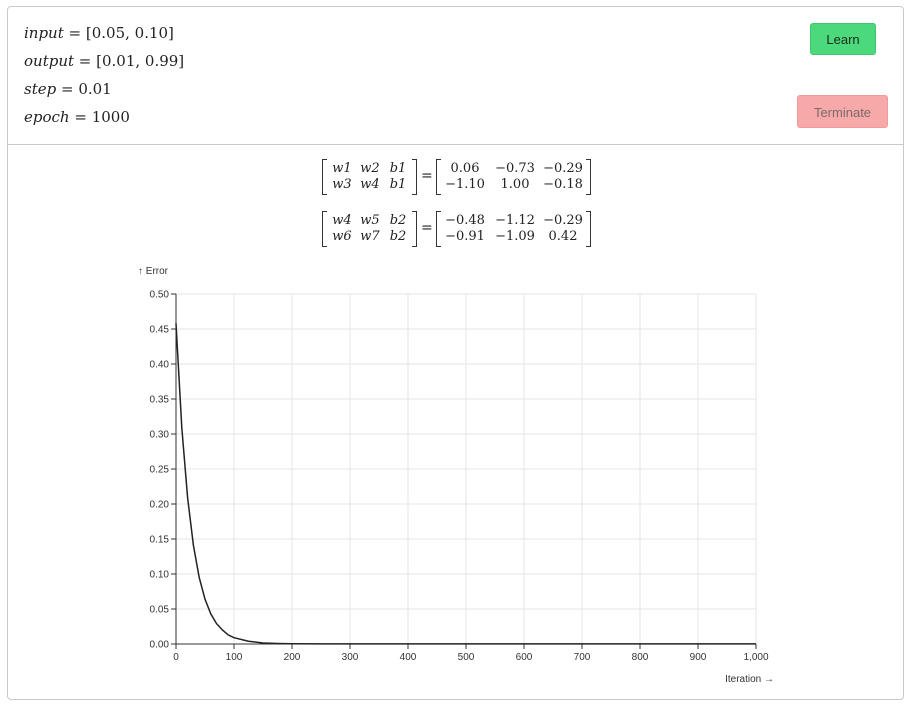 The image size is (912, 710). Describe the element at coordinates (153, 271) in the screenshot. I see `y-axis-label: ↑ Error` at that location.